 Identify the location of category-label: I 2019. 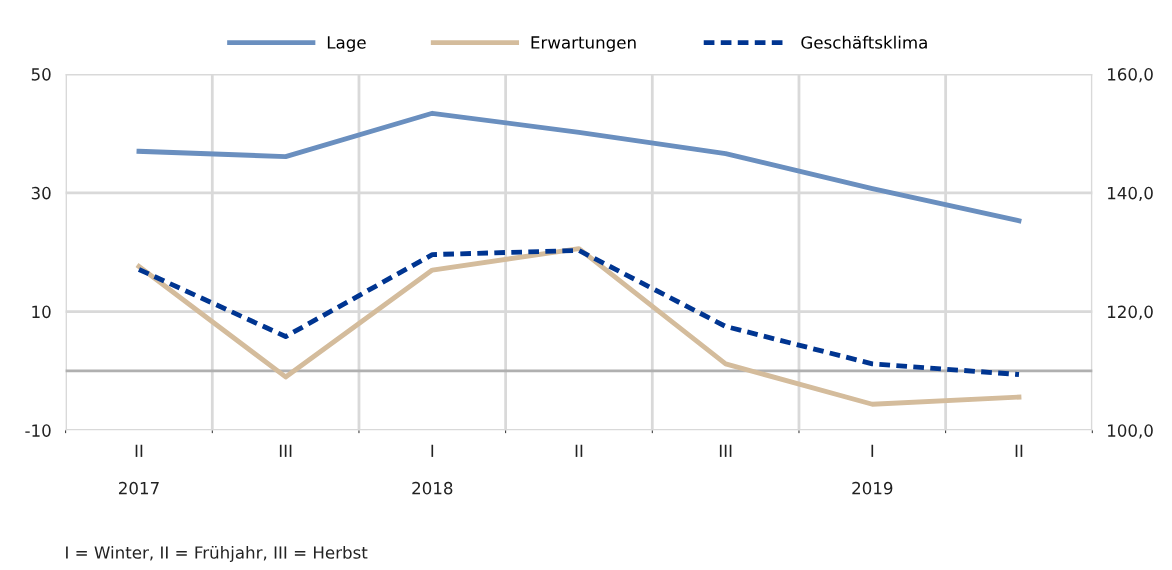
(872, 469).